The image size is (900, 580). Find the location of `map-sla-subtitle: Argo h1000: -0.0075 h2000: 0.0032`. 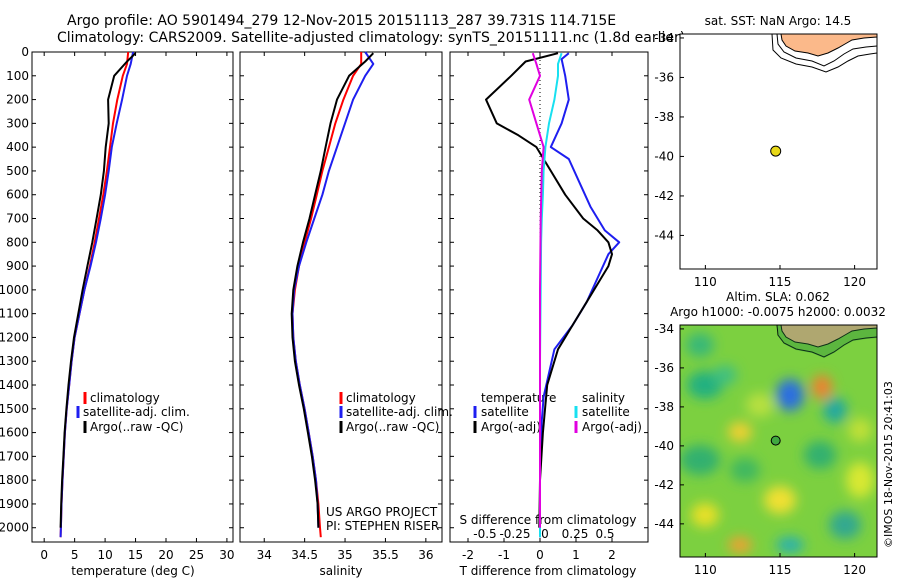

map-sla-subtitle: Argo h1000: -0.0075 h2000: 0.0032 is located at coordinates (778, 312).